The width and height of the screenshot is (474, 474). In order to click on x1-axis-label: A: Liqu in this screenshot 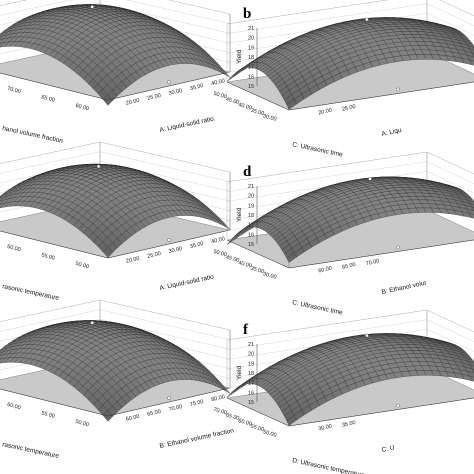, I will do `click(392, 132)`.